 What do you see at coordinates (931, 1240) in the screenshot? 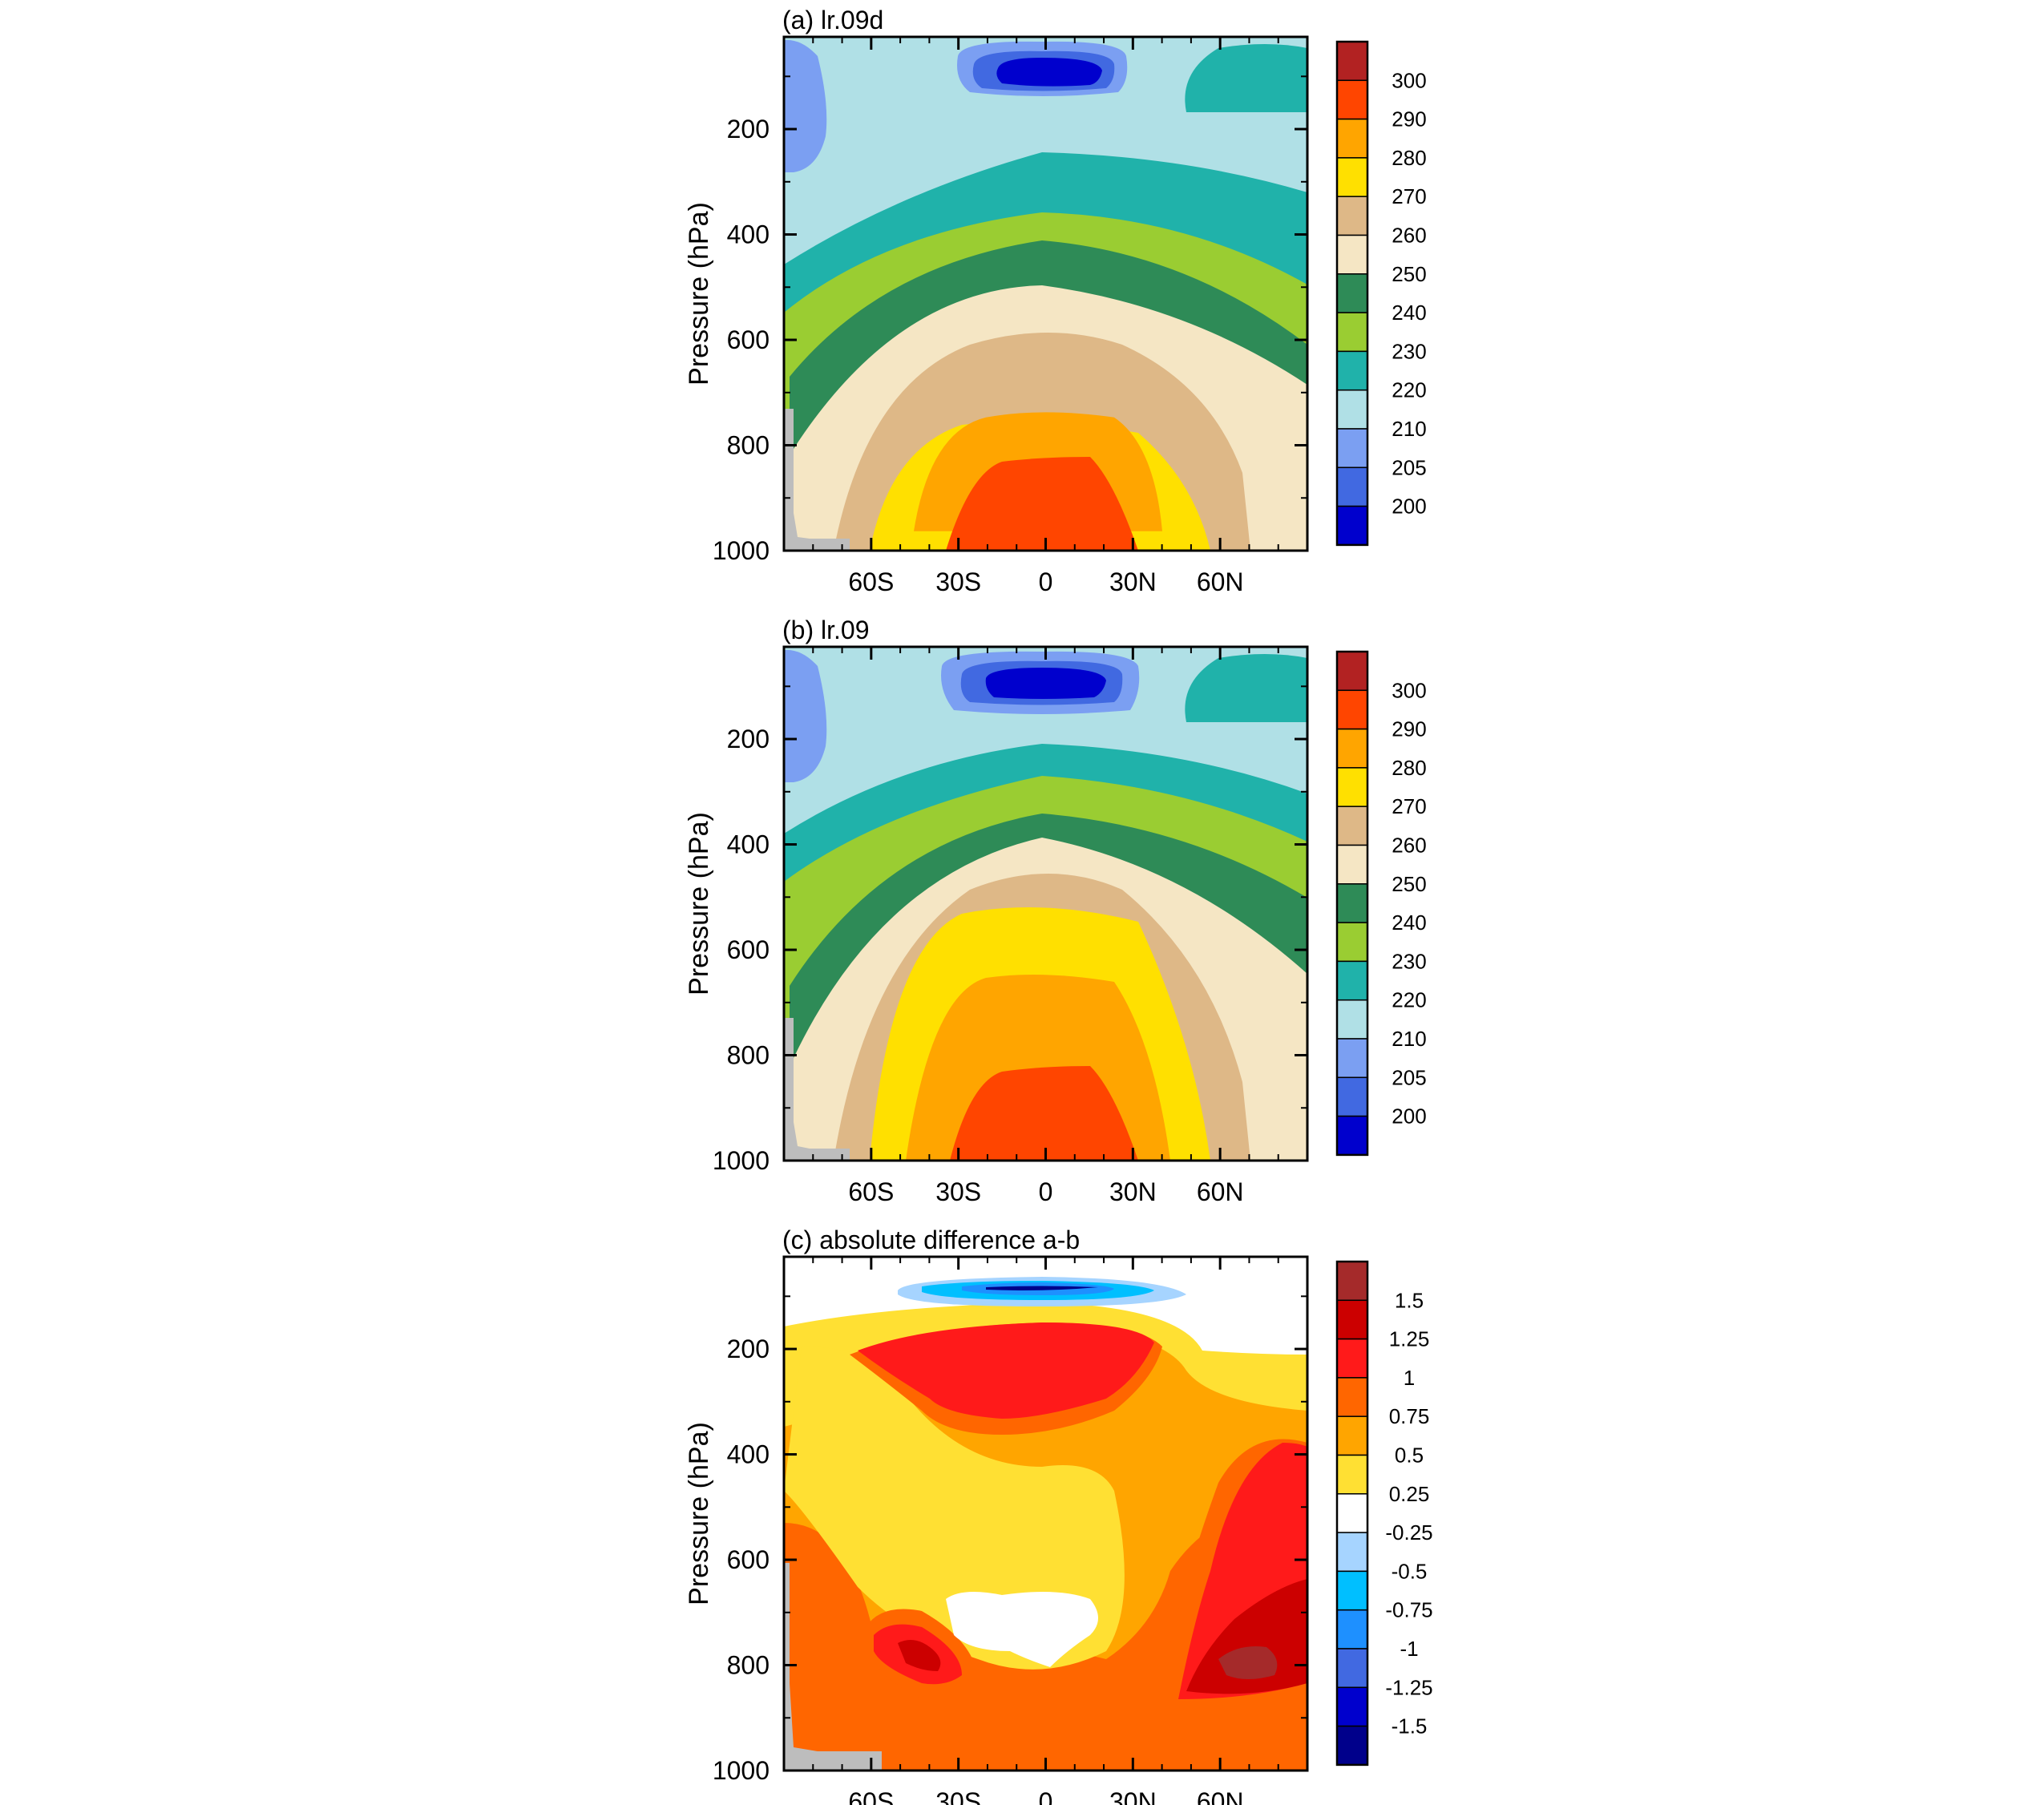
I see `panel-c-title: (c) absolute difference a-b` at bounding box center [931, 1240].